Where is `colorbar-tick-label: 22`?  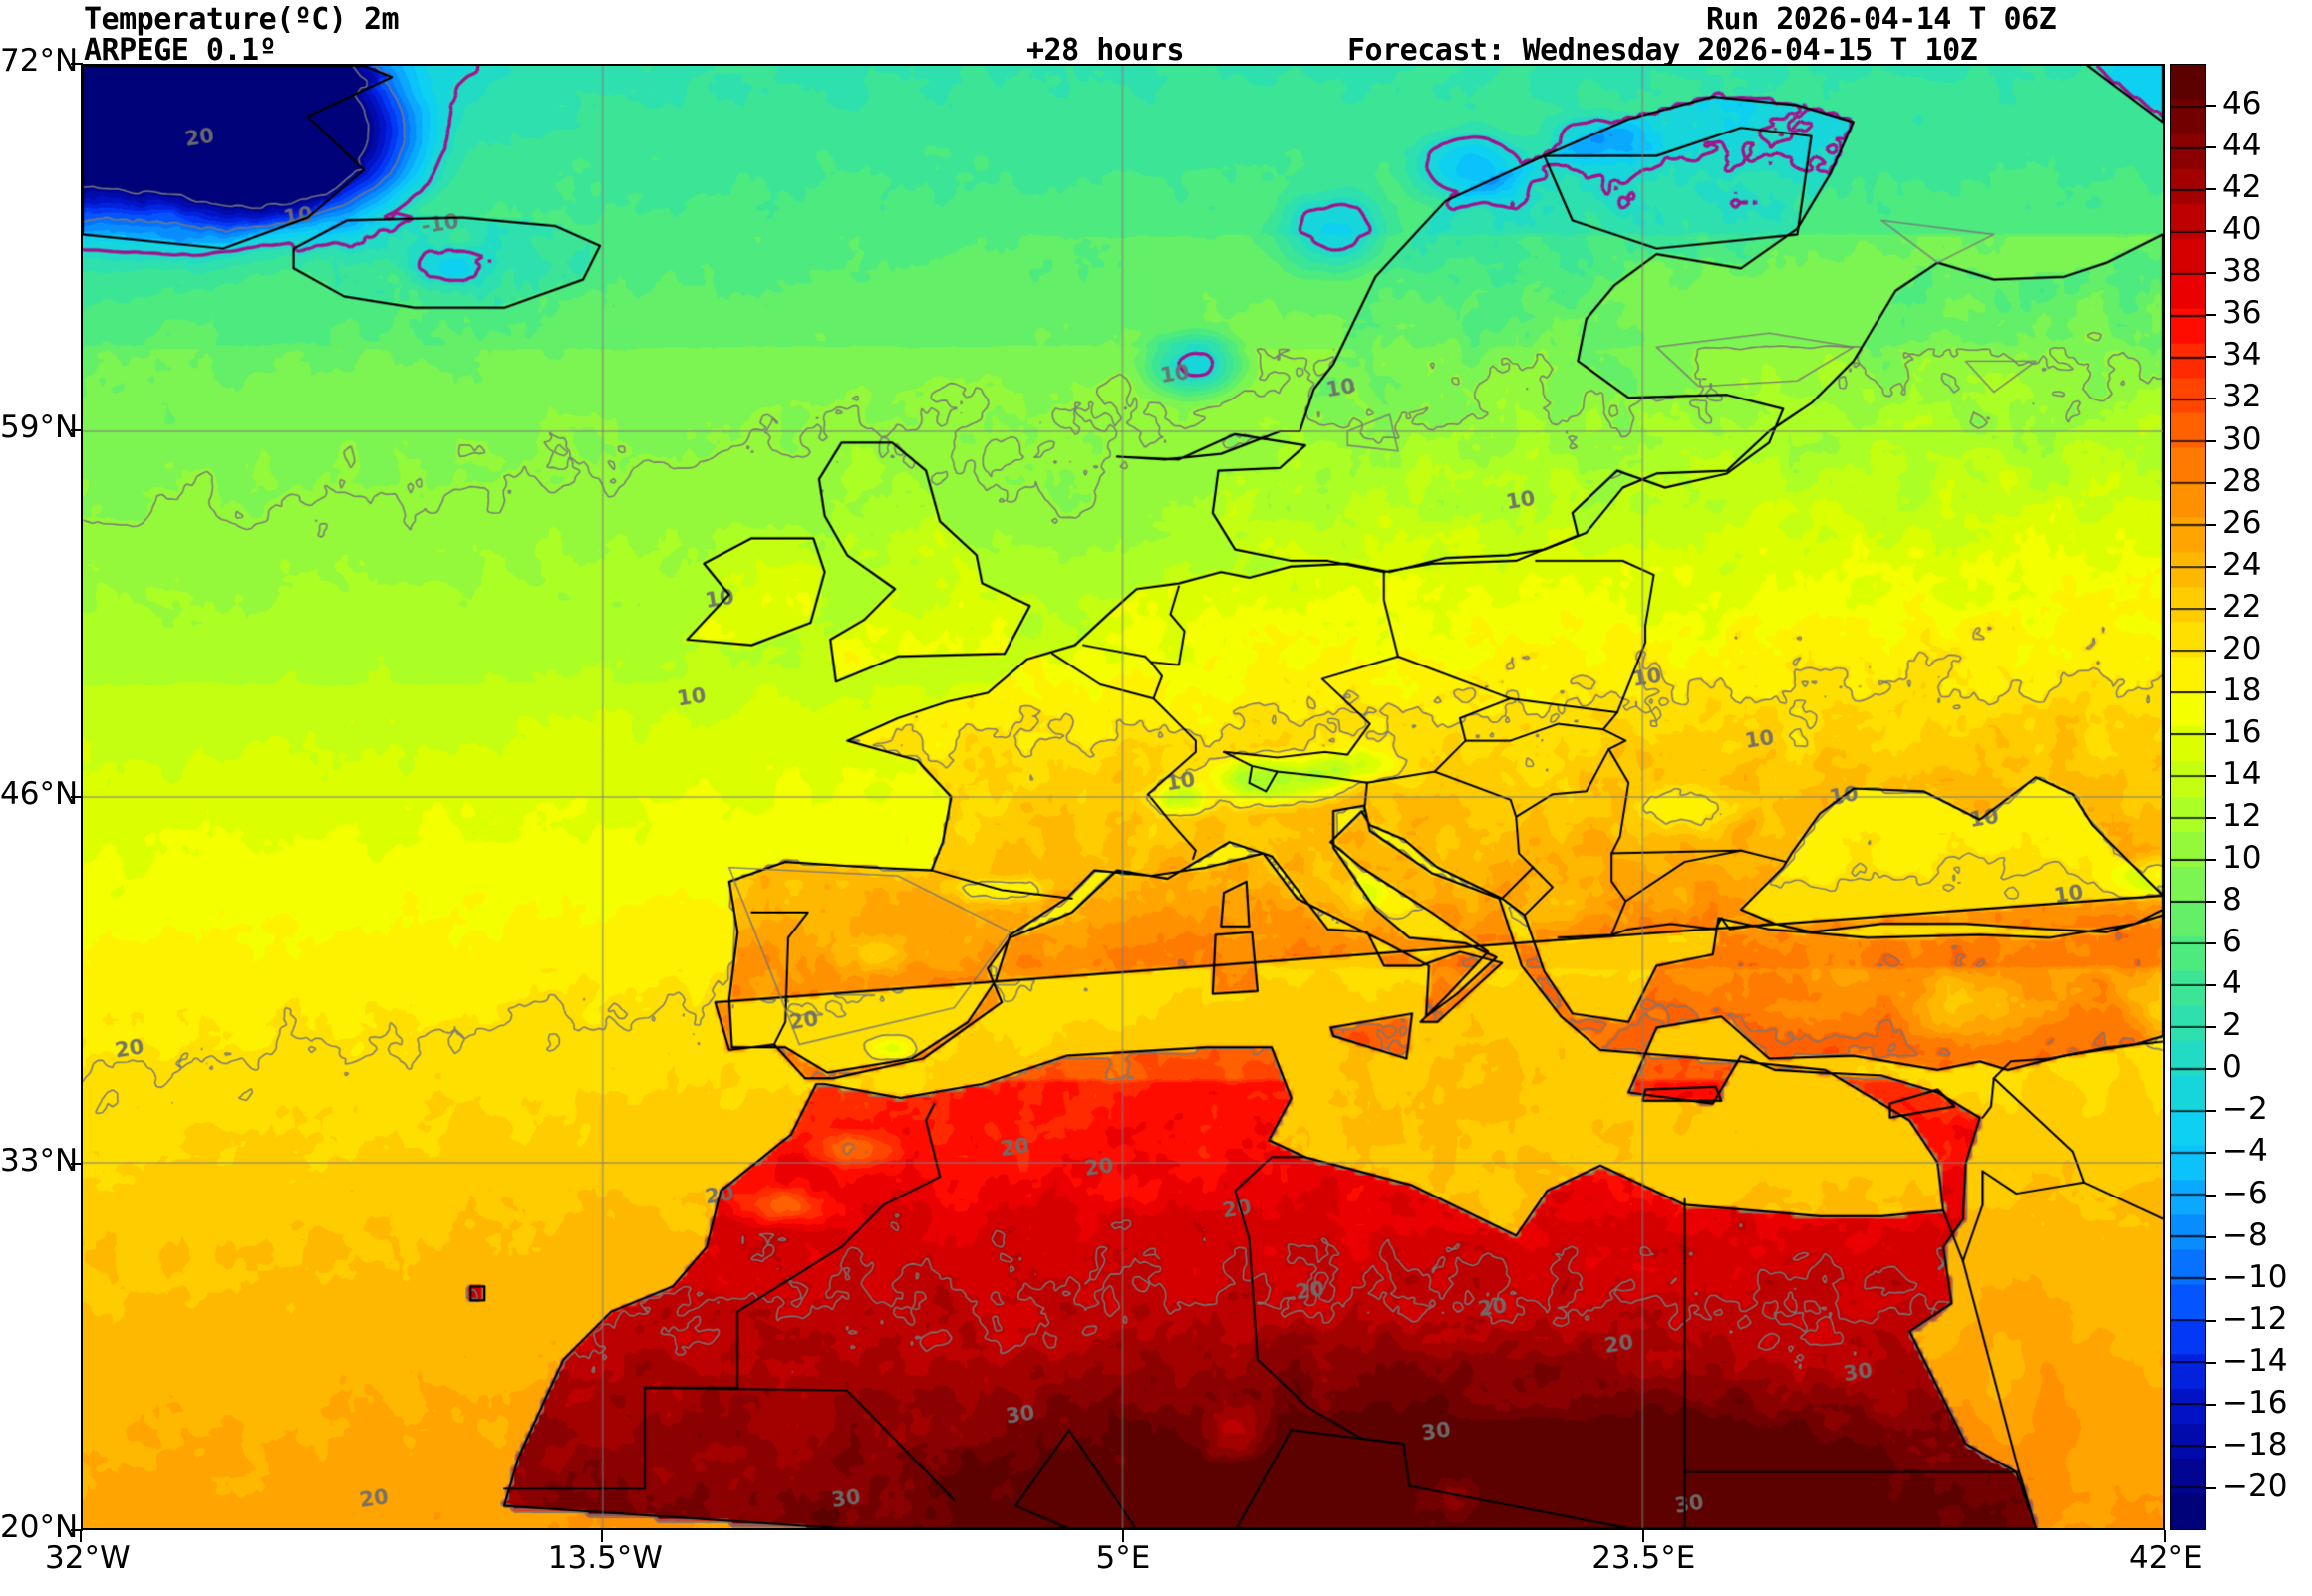 colorbar-tick-label: 22 is located at coordinates (2242, 606).